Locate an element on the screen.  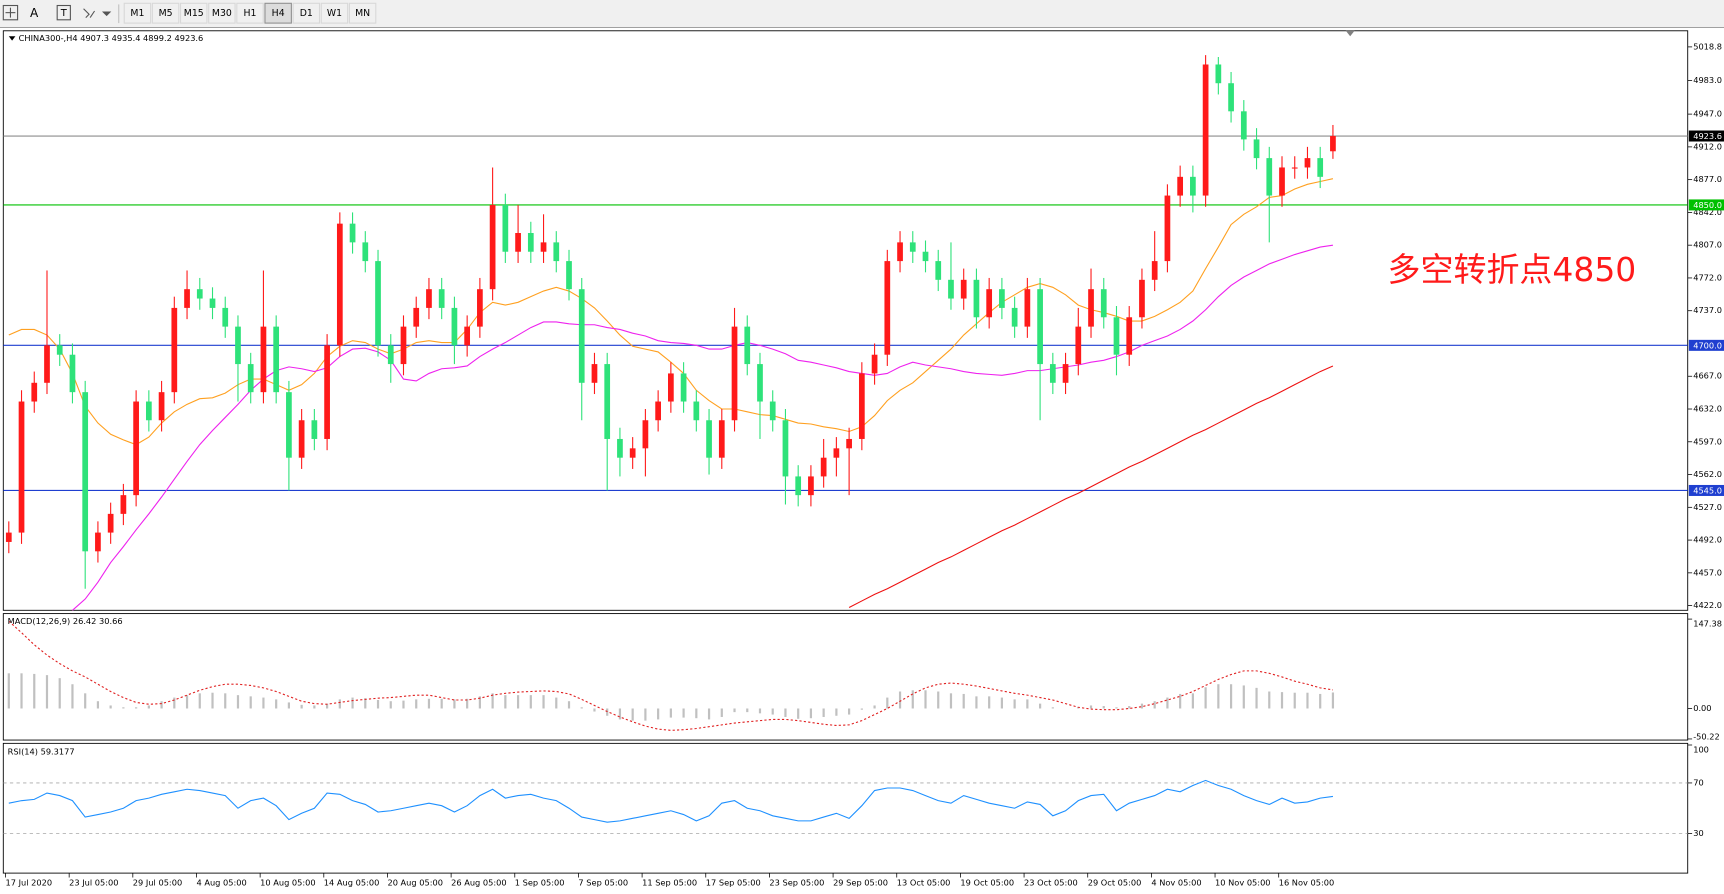
timeframe-button: M5 is located at coordinates (166, 13).